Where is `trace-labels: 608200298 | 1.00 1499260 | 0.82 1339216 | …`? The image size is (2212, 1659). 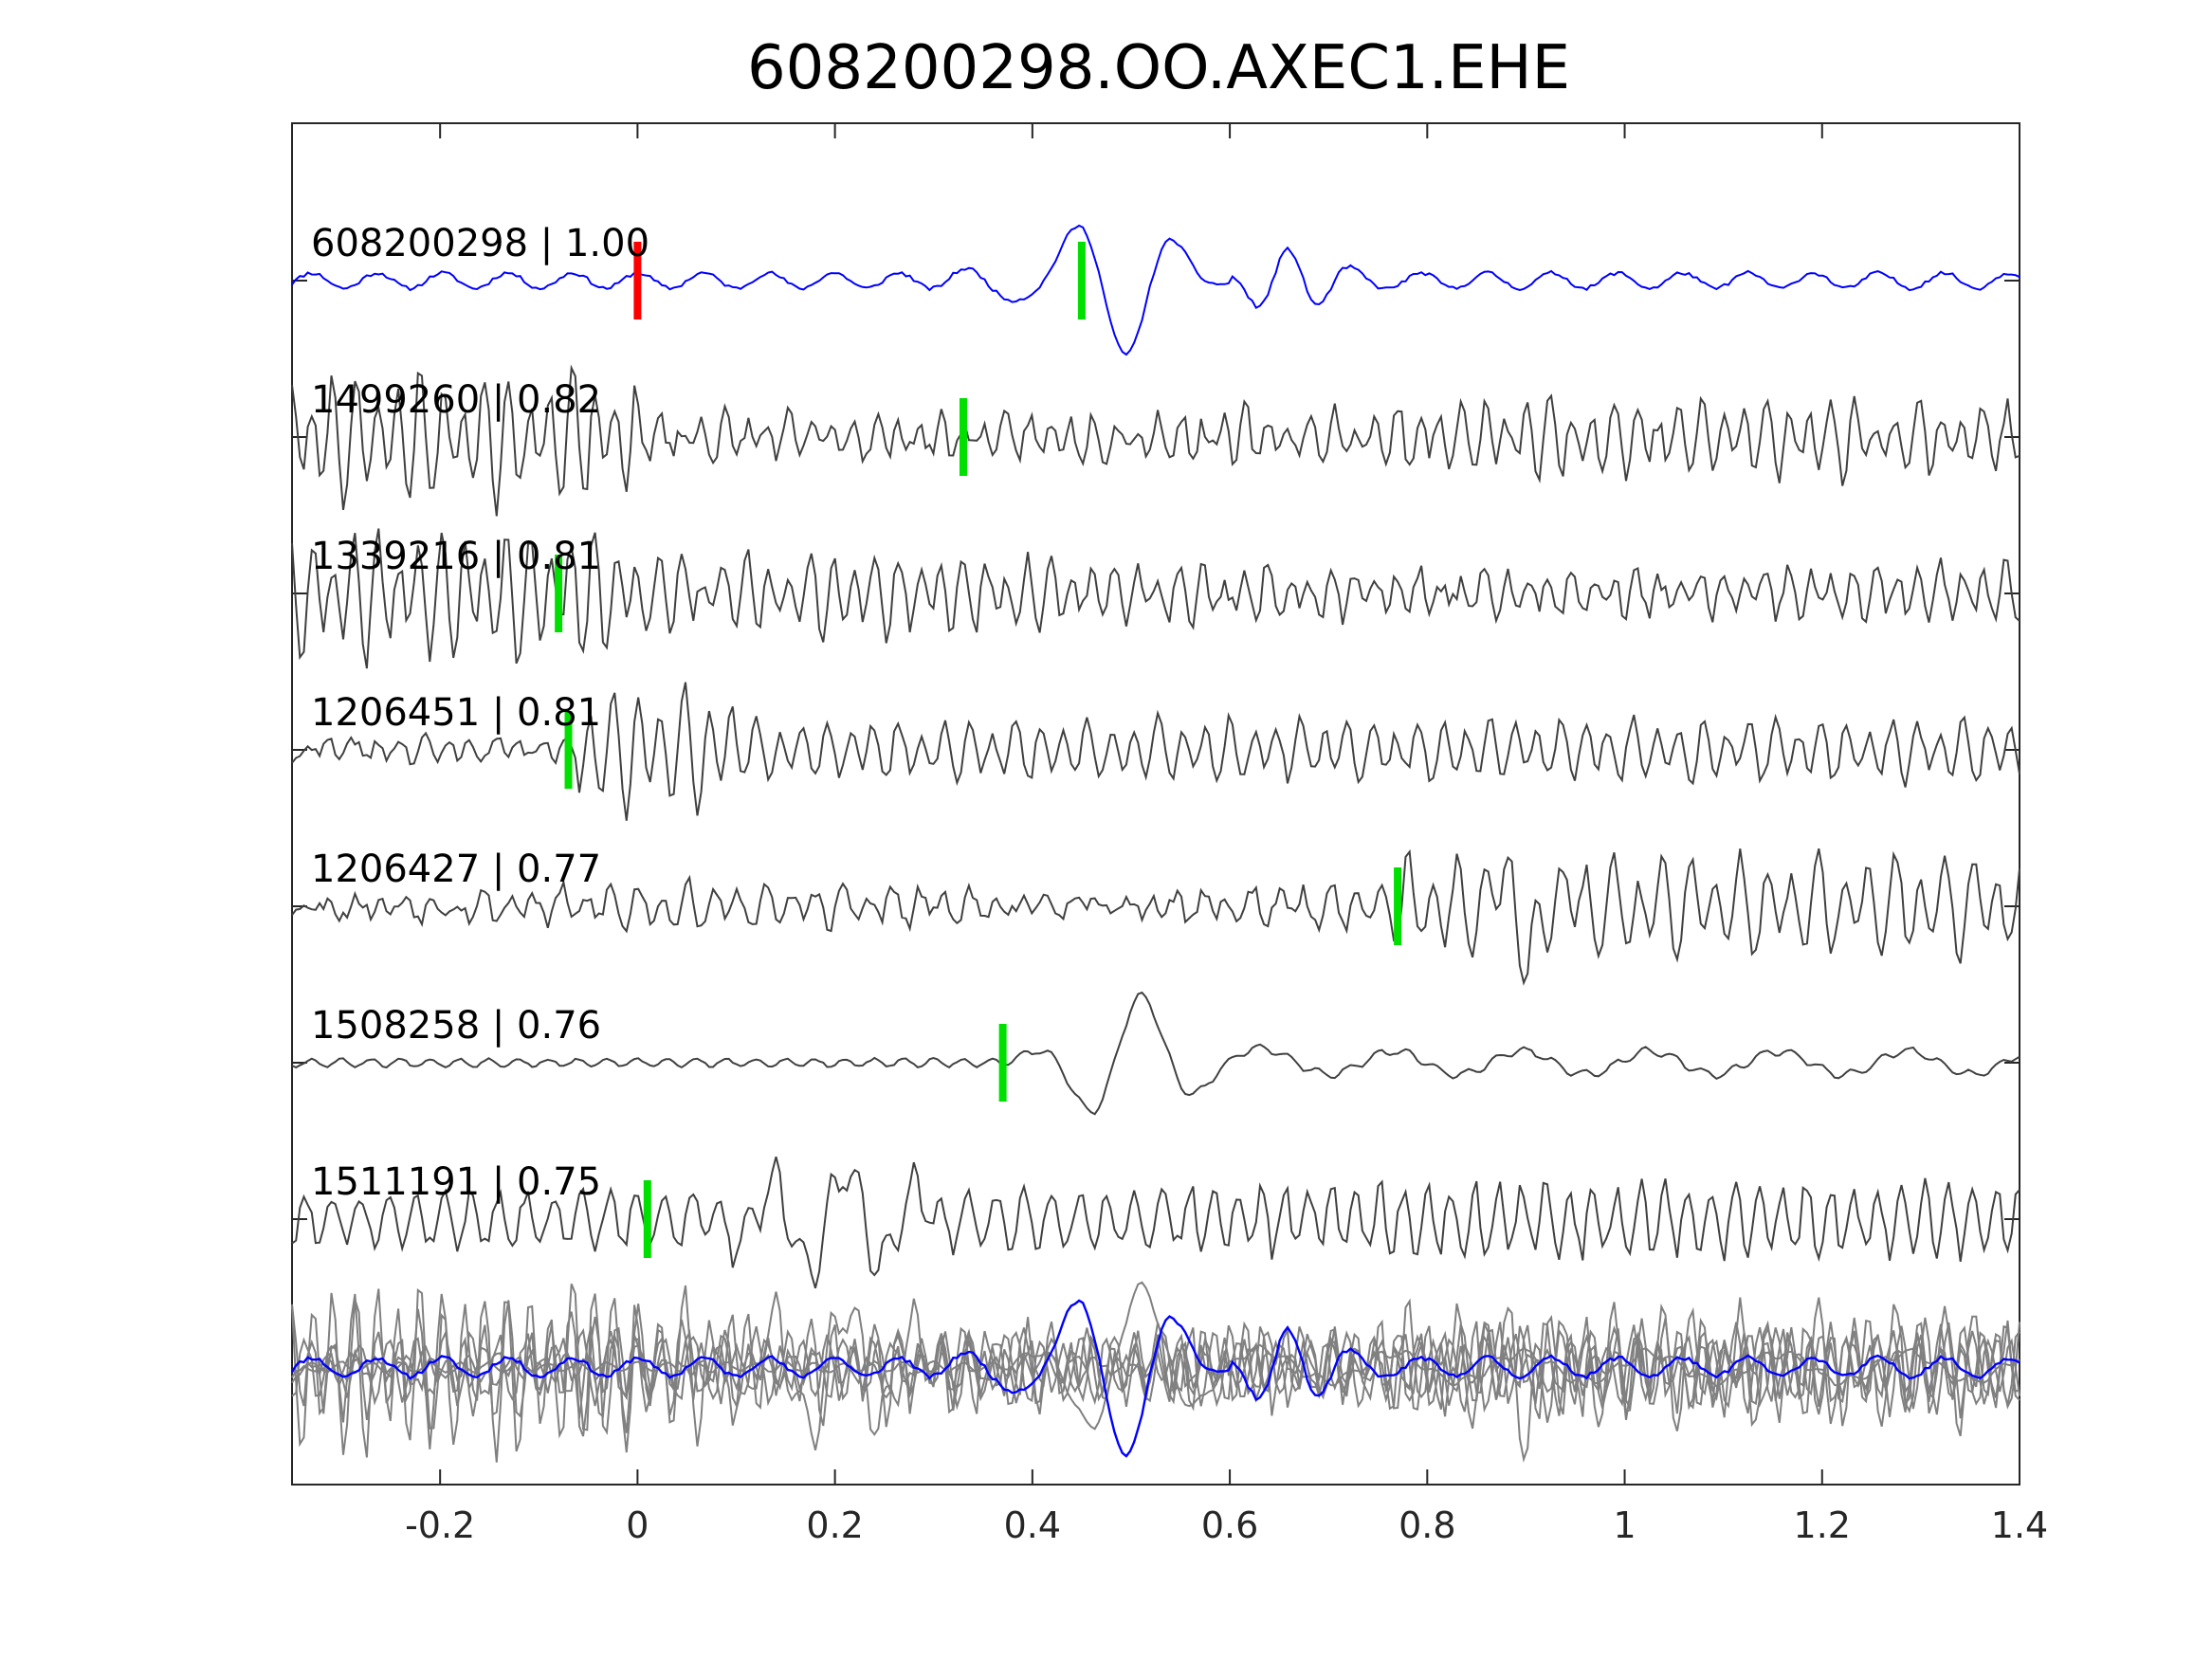
trace-labels: 608200298 | 1.00 1499260 | 0.82 1339216 | … is located at coordinates (480, 713).